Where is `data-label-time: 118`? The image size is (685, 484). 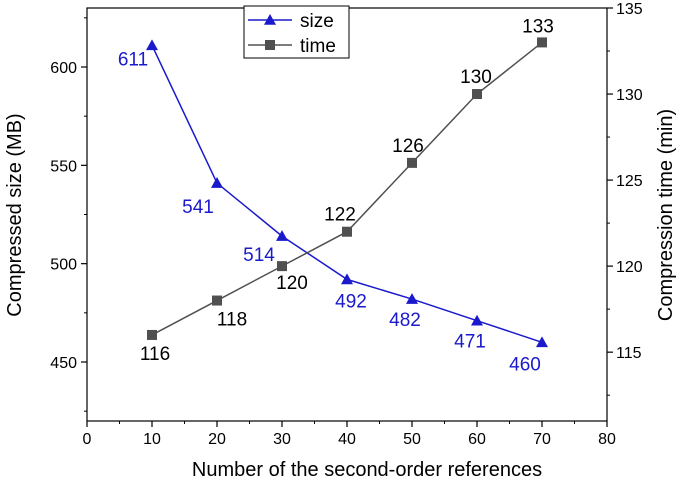 data-label-time: 118 is located at coordinates (232, 320).